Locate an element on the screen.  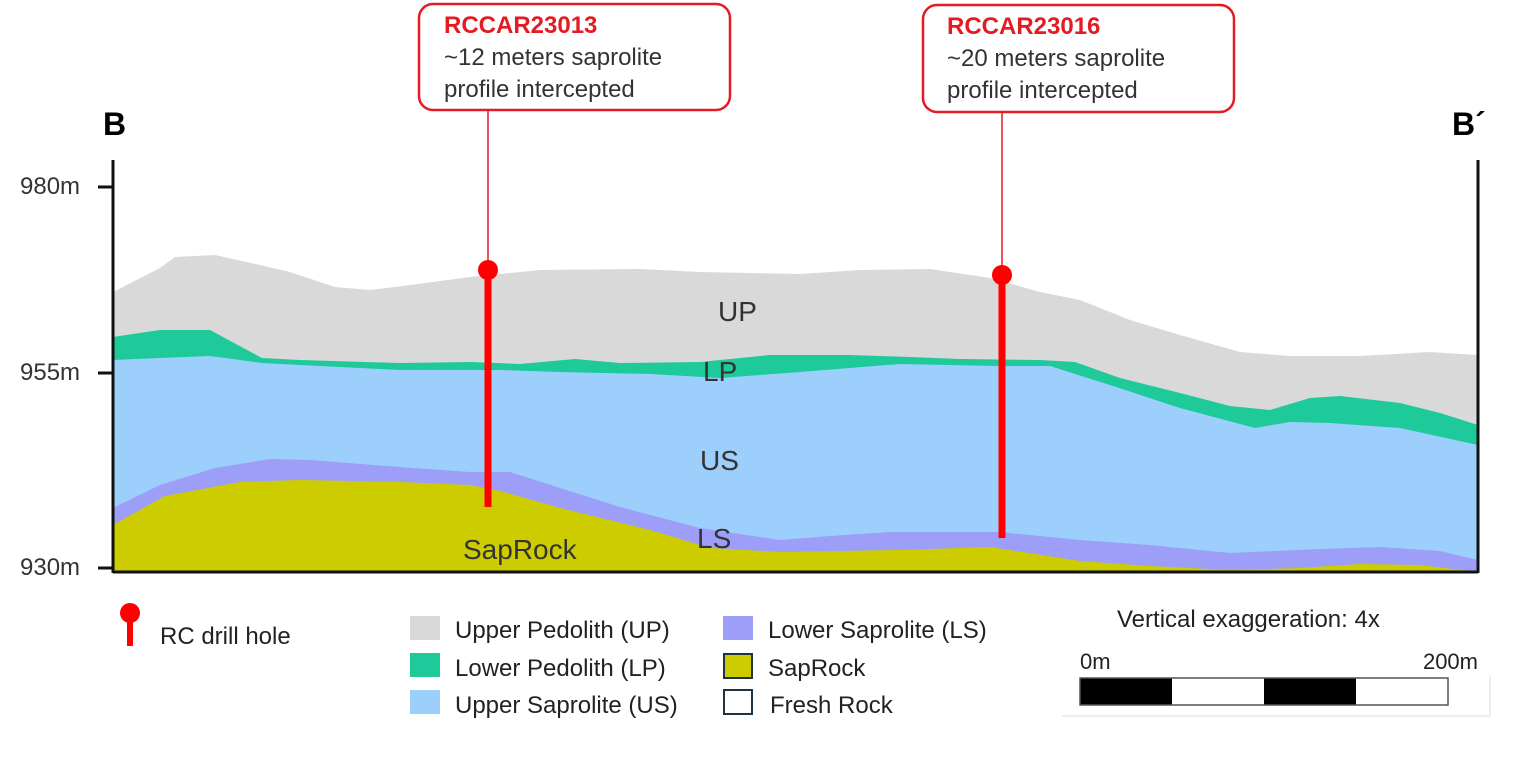
layer-label: SapRock is located at coordinates (520, 549).